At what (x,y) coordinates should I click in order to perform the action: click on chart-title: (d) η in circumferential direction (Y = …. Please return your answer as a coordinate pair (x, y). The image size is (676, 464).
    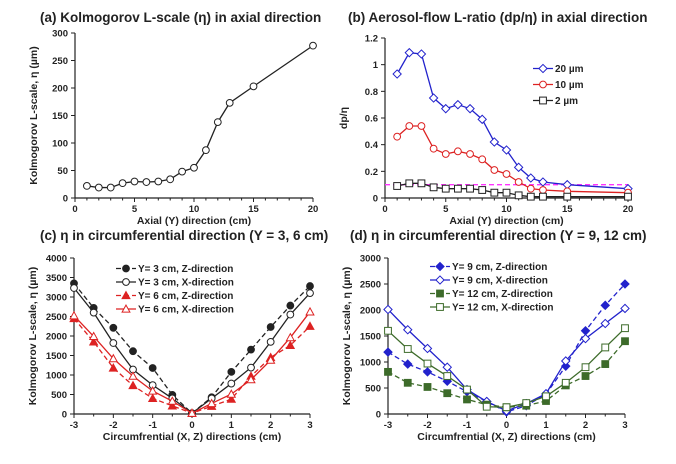
    Looking at the image, I should click on (498, 235).